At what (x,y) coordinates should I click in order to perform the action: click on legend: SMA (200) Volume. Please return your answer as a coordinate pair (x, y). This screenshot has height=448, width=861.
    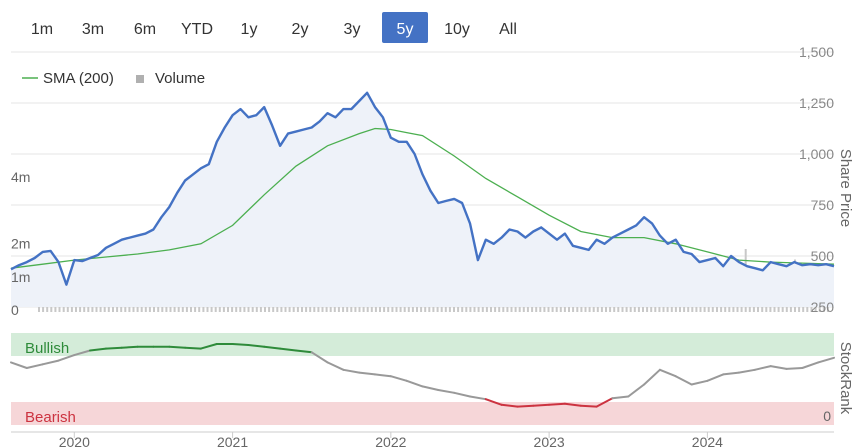
    Looking at the image, I should click on (113, 78).